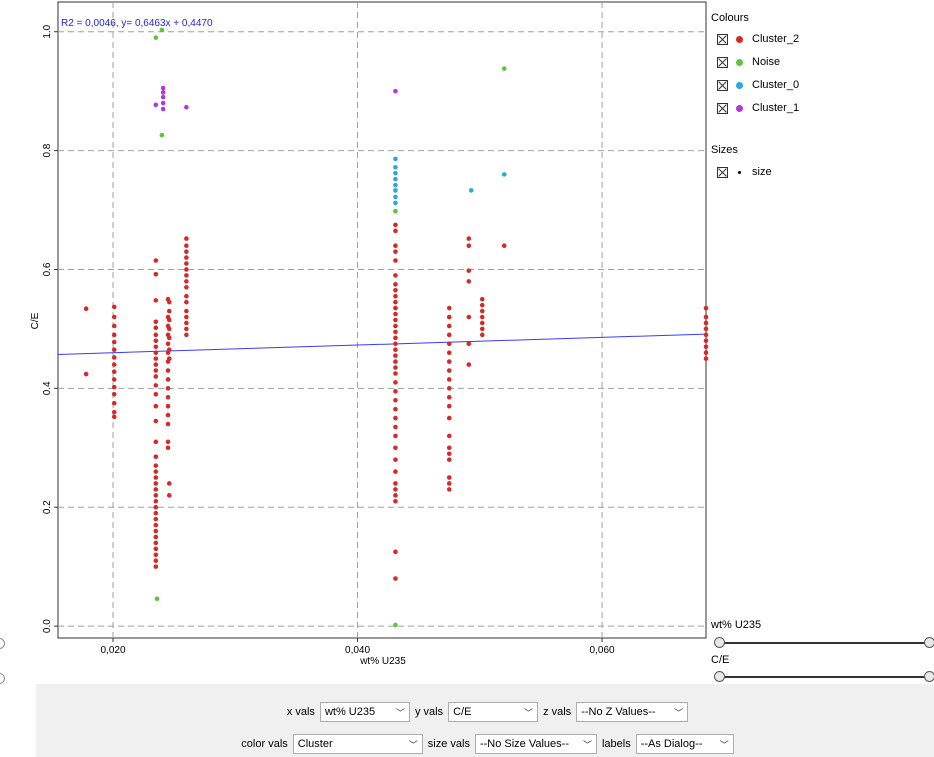 The height and width of the screenshot is (757, 934). What do you see at coordinates (35, 320) in the screenshot?
I see `y-axis-label: C/E` at bounding box center [35, 320].